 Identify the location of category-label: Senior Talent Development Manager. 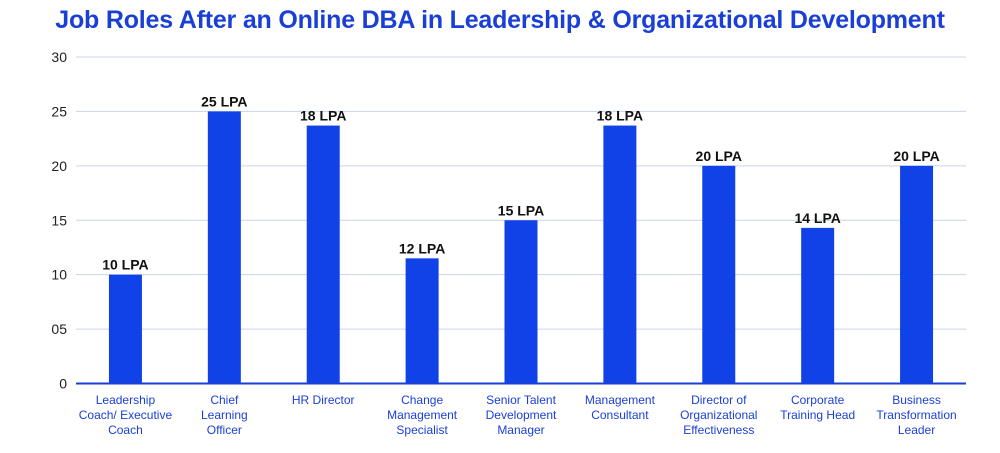
(521, 415).